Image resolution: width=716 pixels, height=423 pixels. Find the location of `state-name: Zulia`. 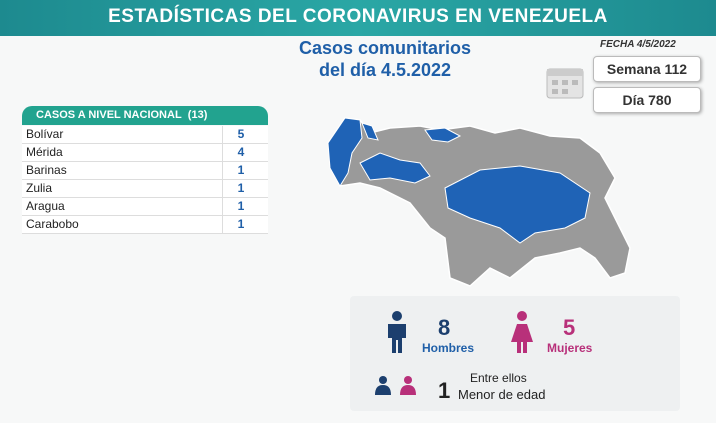

state-name: Zulia is located at coordinates (39, 188).